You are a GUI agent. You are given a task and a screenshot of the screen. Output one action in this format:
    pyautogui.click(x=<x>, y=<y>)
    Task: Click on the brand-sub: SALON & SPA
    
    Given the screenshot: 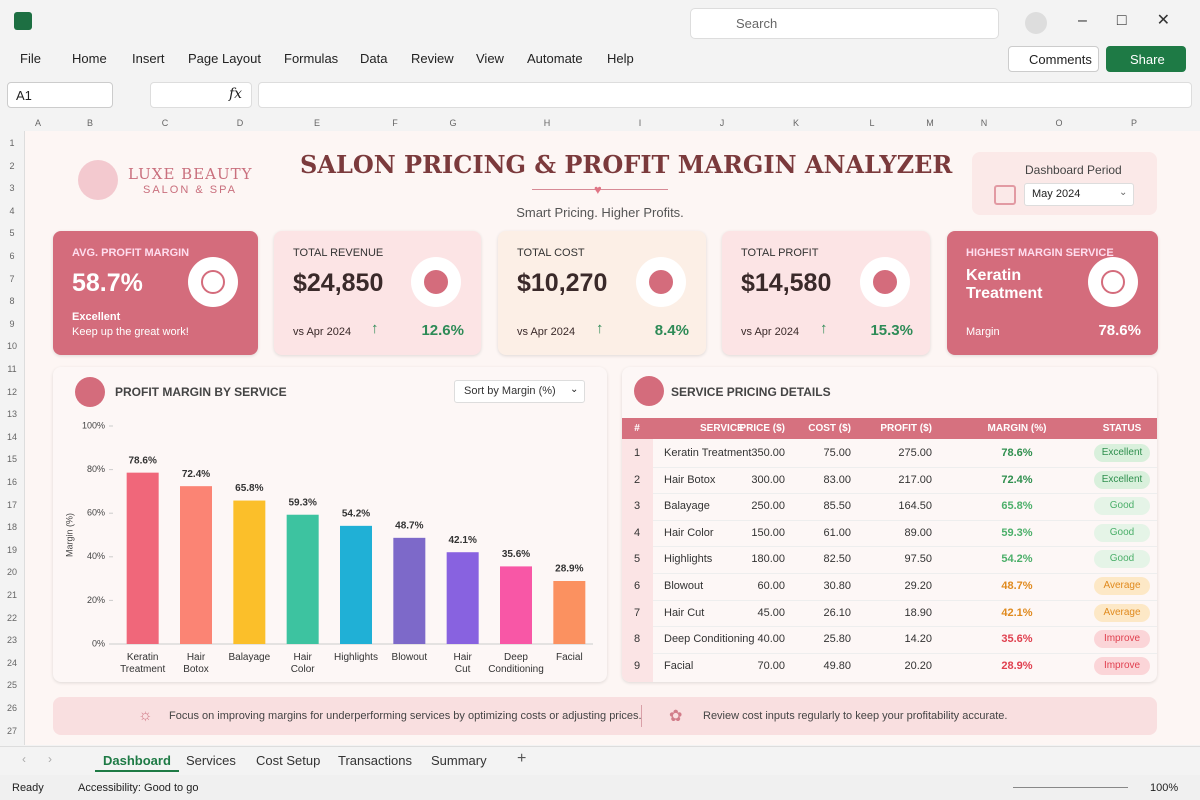 What is the action you would take?
    pyautogui.click(x=190, y=190)
    